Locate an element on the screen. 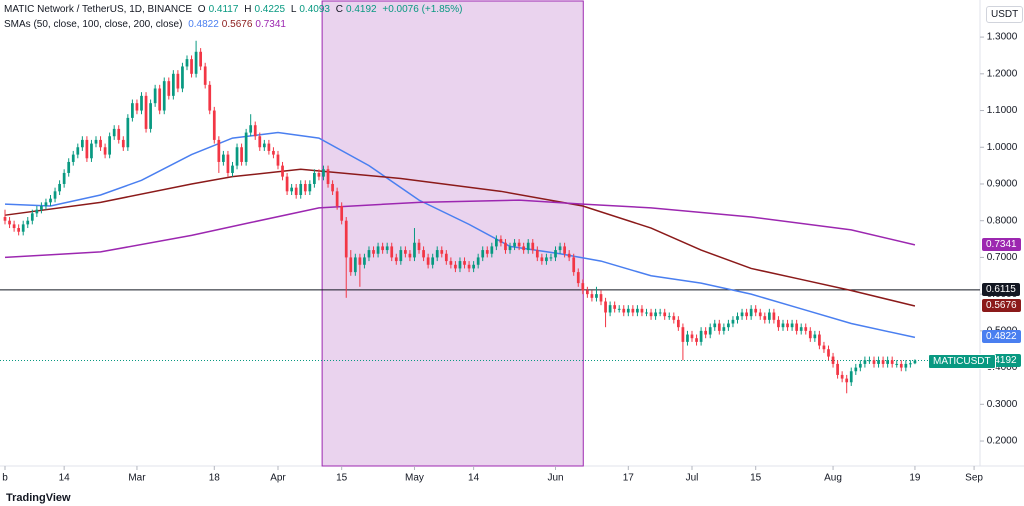 This screenshot has height=506, width=1024. x-tick-label: b is located at coordinates (5, 478).